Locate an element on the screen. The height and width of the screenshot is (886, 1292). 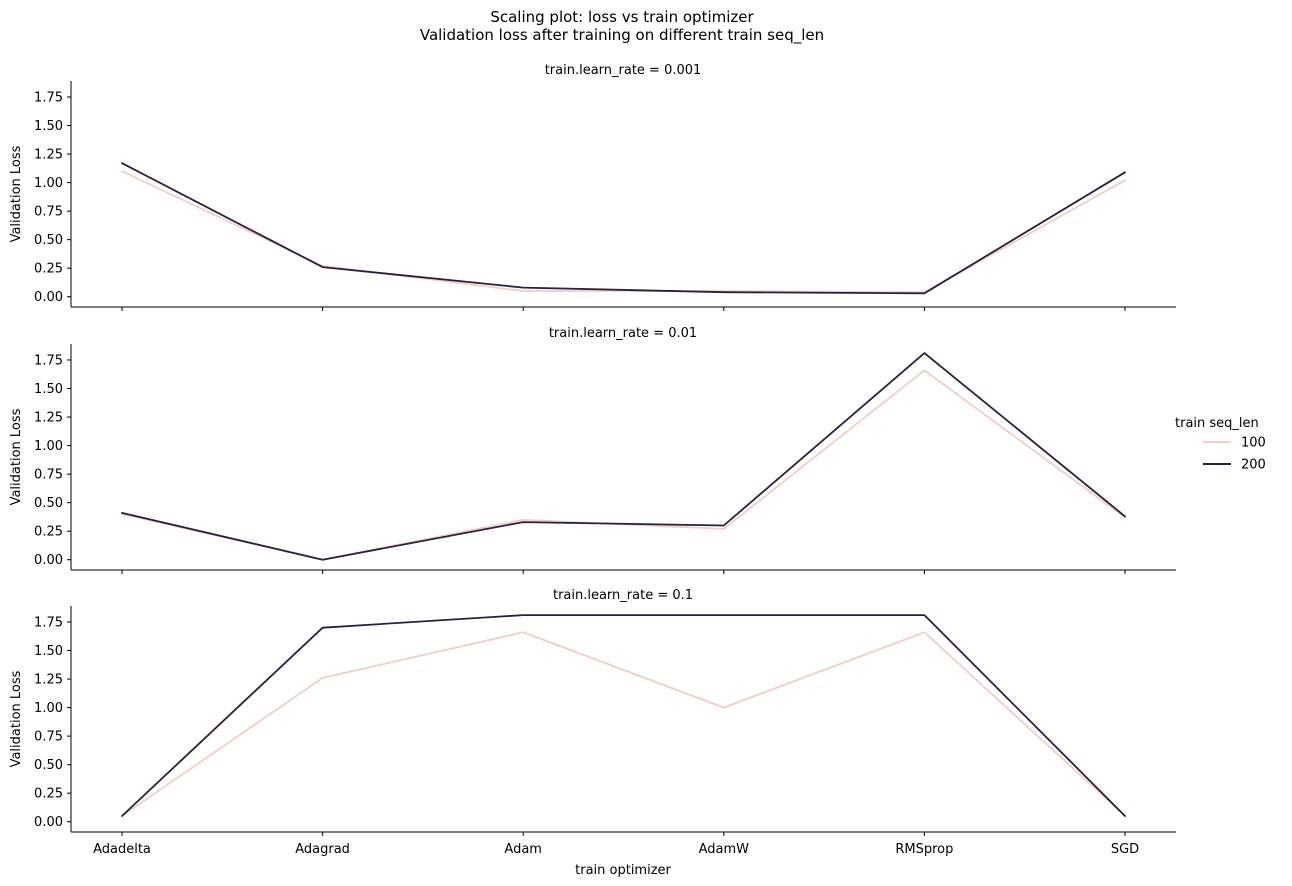
panel-title: train.learn_rate = 0.1 is located at coordinates (623, 595).